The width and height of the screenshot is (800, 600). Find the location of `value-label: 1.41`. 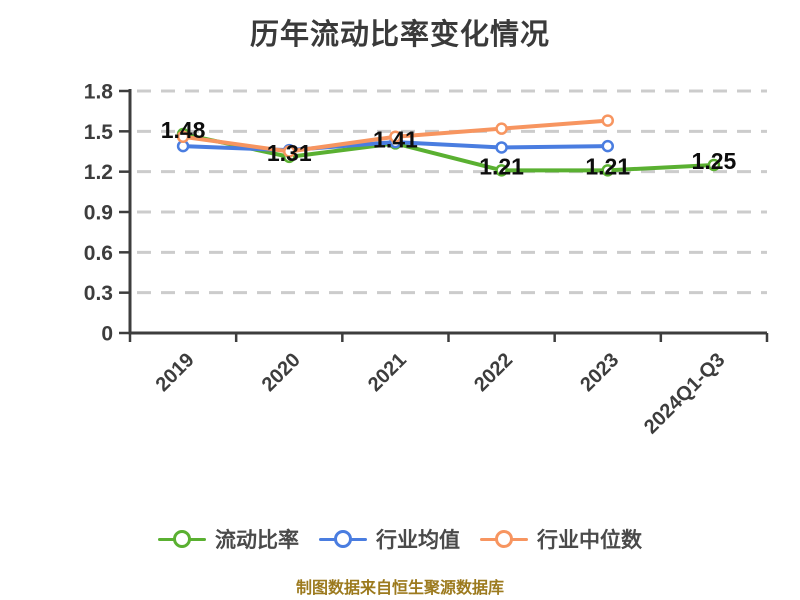

value-label: 1.41 is located at coordinates (395, 139).